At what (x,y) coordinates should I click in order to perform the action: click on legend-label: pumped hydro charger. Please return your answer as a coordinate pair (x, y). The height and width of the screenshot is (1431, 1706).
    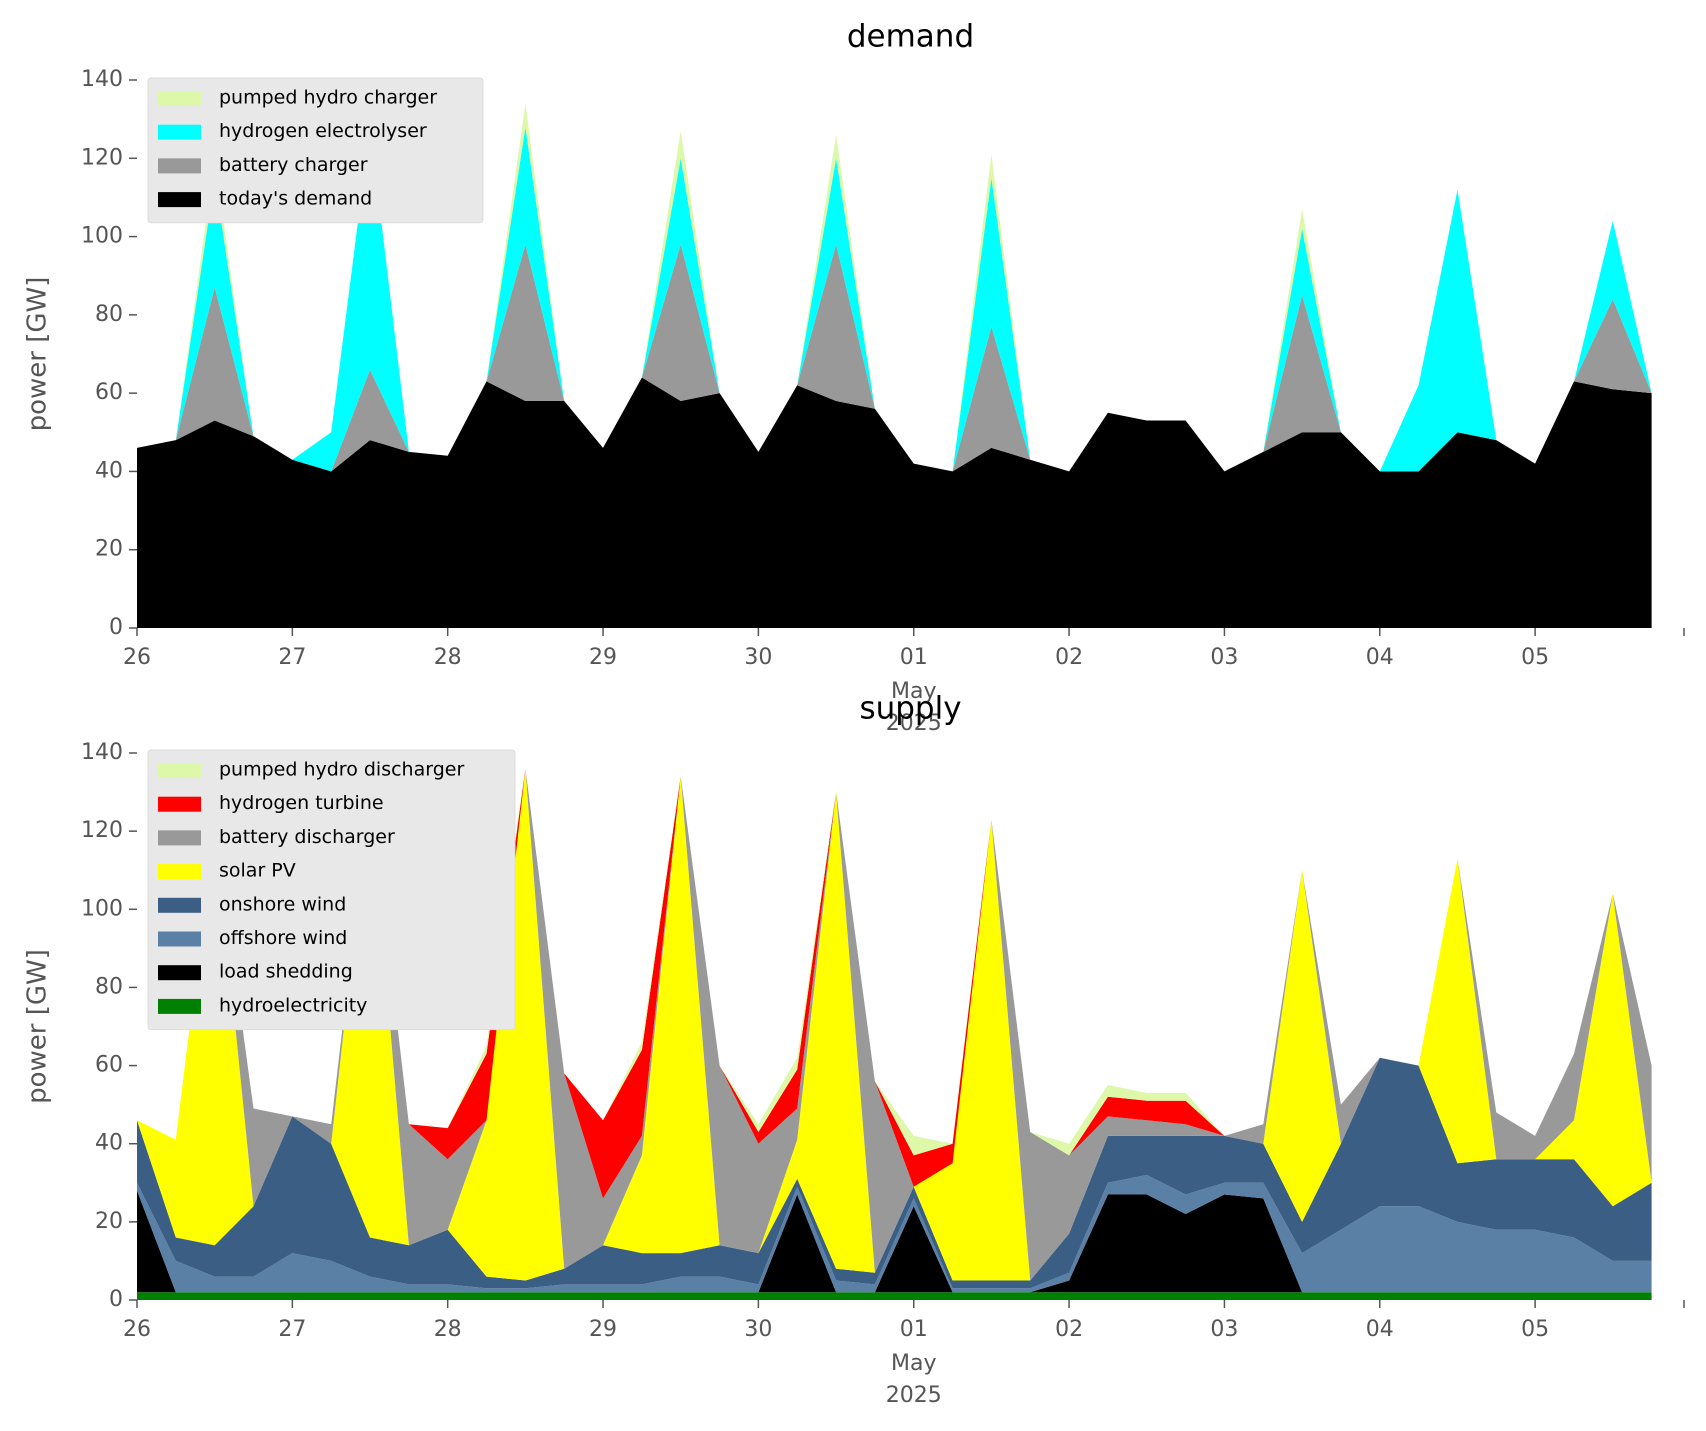
    Looking at the image, I should click on (328, 98).